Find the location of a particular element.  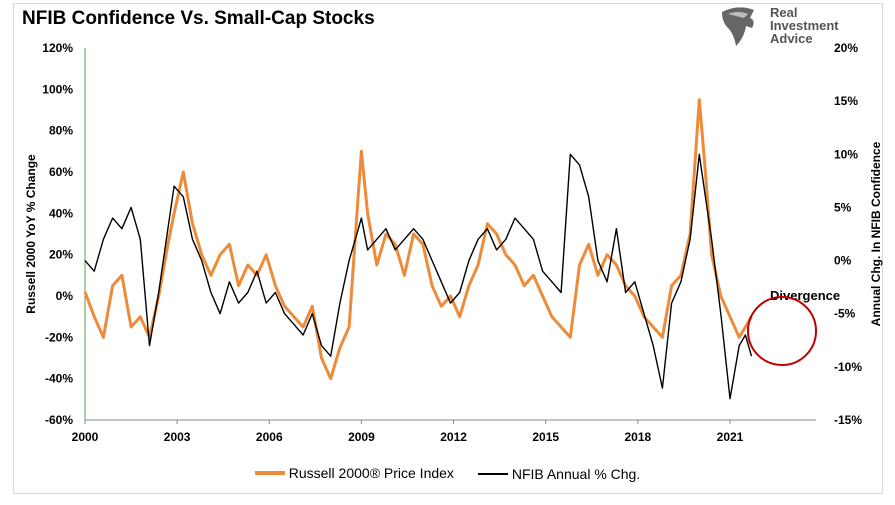

y-tick-label: 20% is located at coordinates (61, 255).